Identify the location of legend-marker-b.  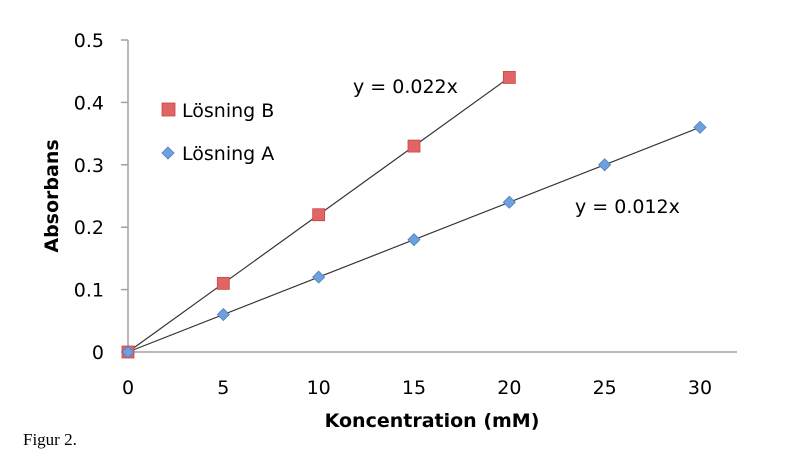
(168, 109).